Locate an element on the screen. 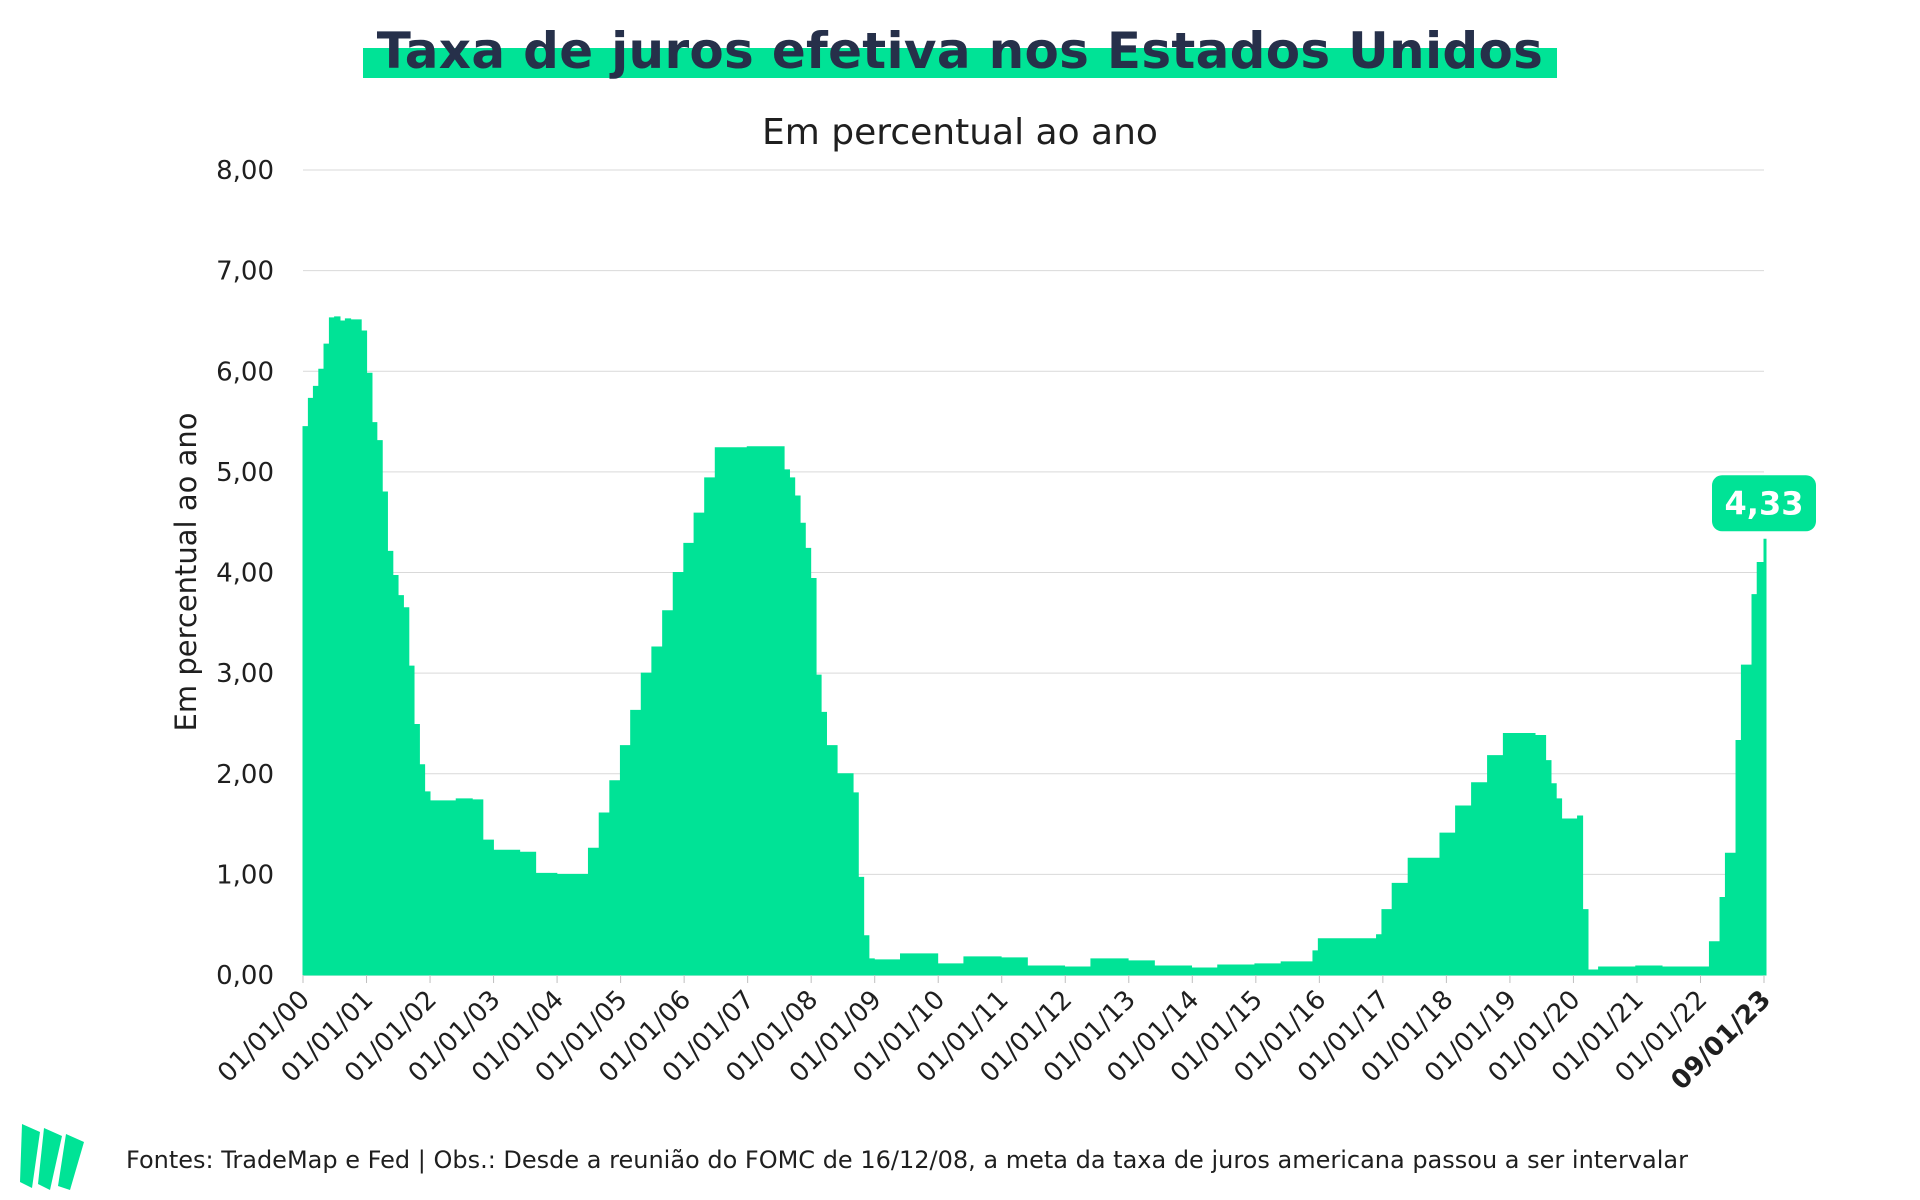 The width and height of the screenshot is (1920, 1200). y-axis-label: Em percentual ao ano is located at coordinates (186, 572).